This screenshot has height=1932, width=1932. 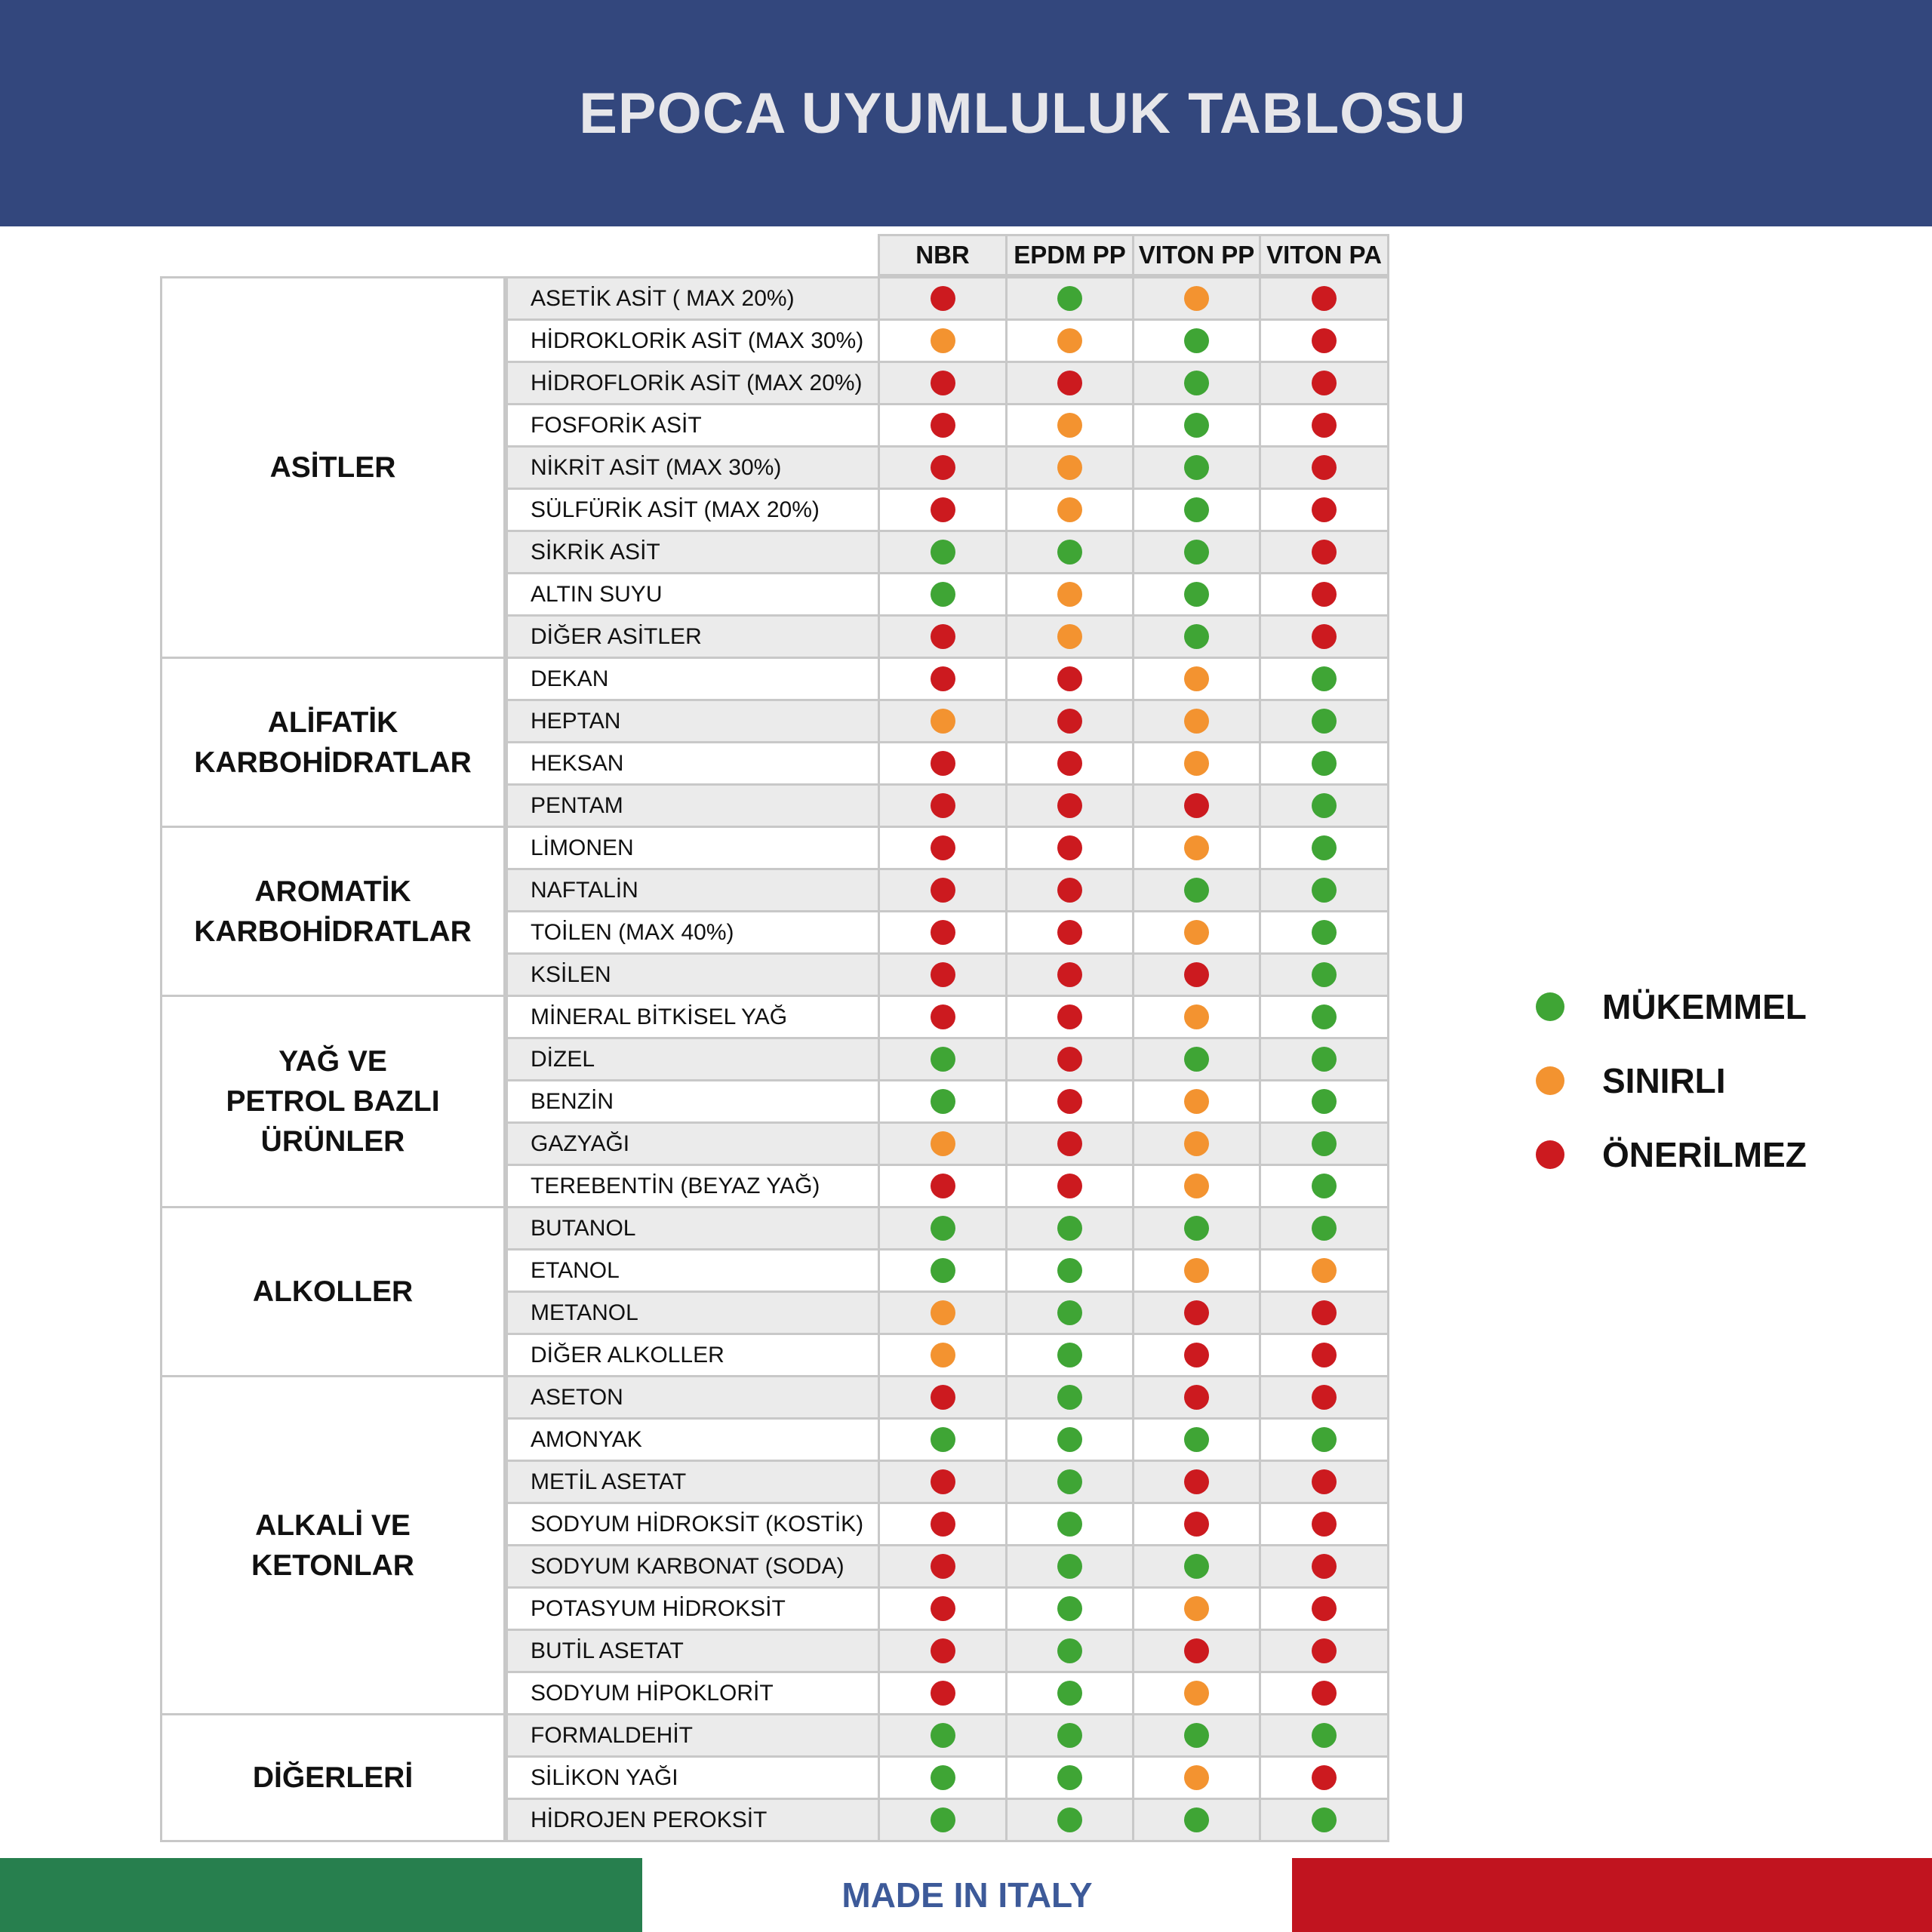 What do you see at coordinates (693, 1608) in the screenshot?
I see `chemical-name-cell: POTASYUM HİDROKSİT` at bounding box center [693, 1608].